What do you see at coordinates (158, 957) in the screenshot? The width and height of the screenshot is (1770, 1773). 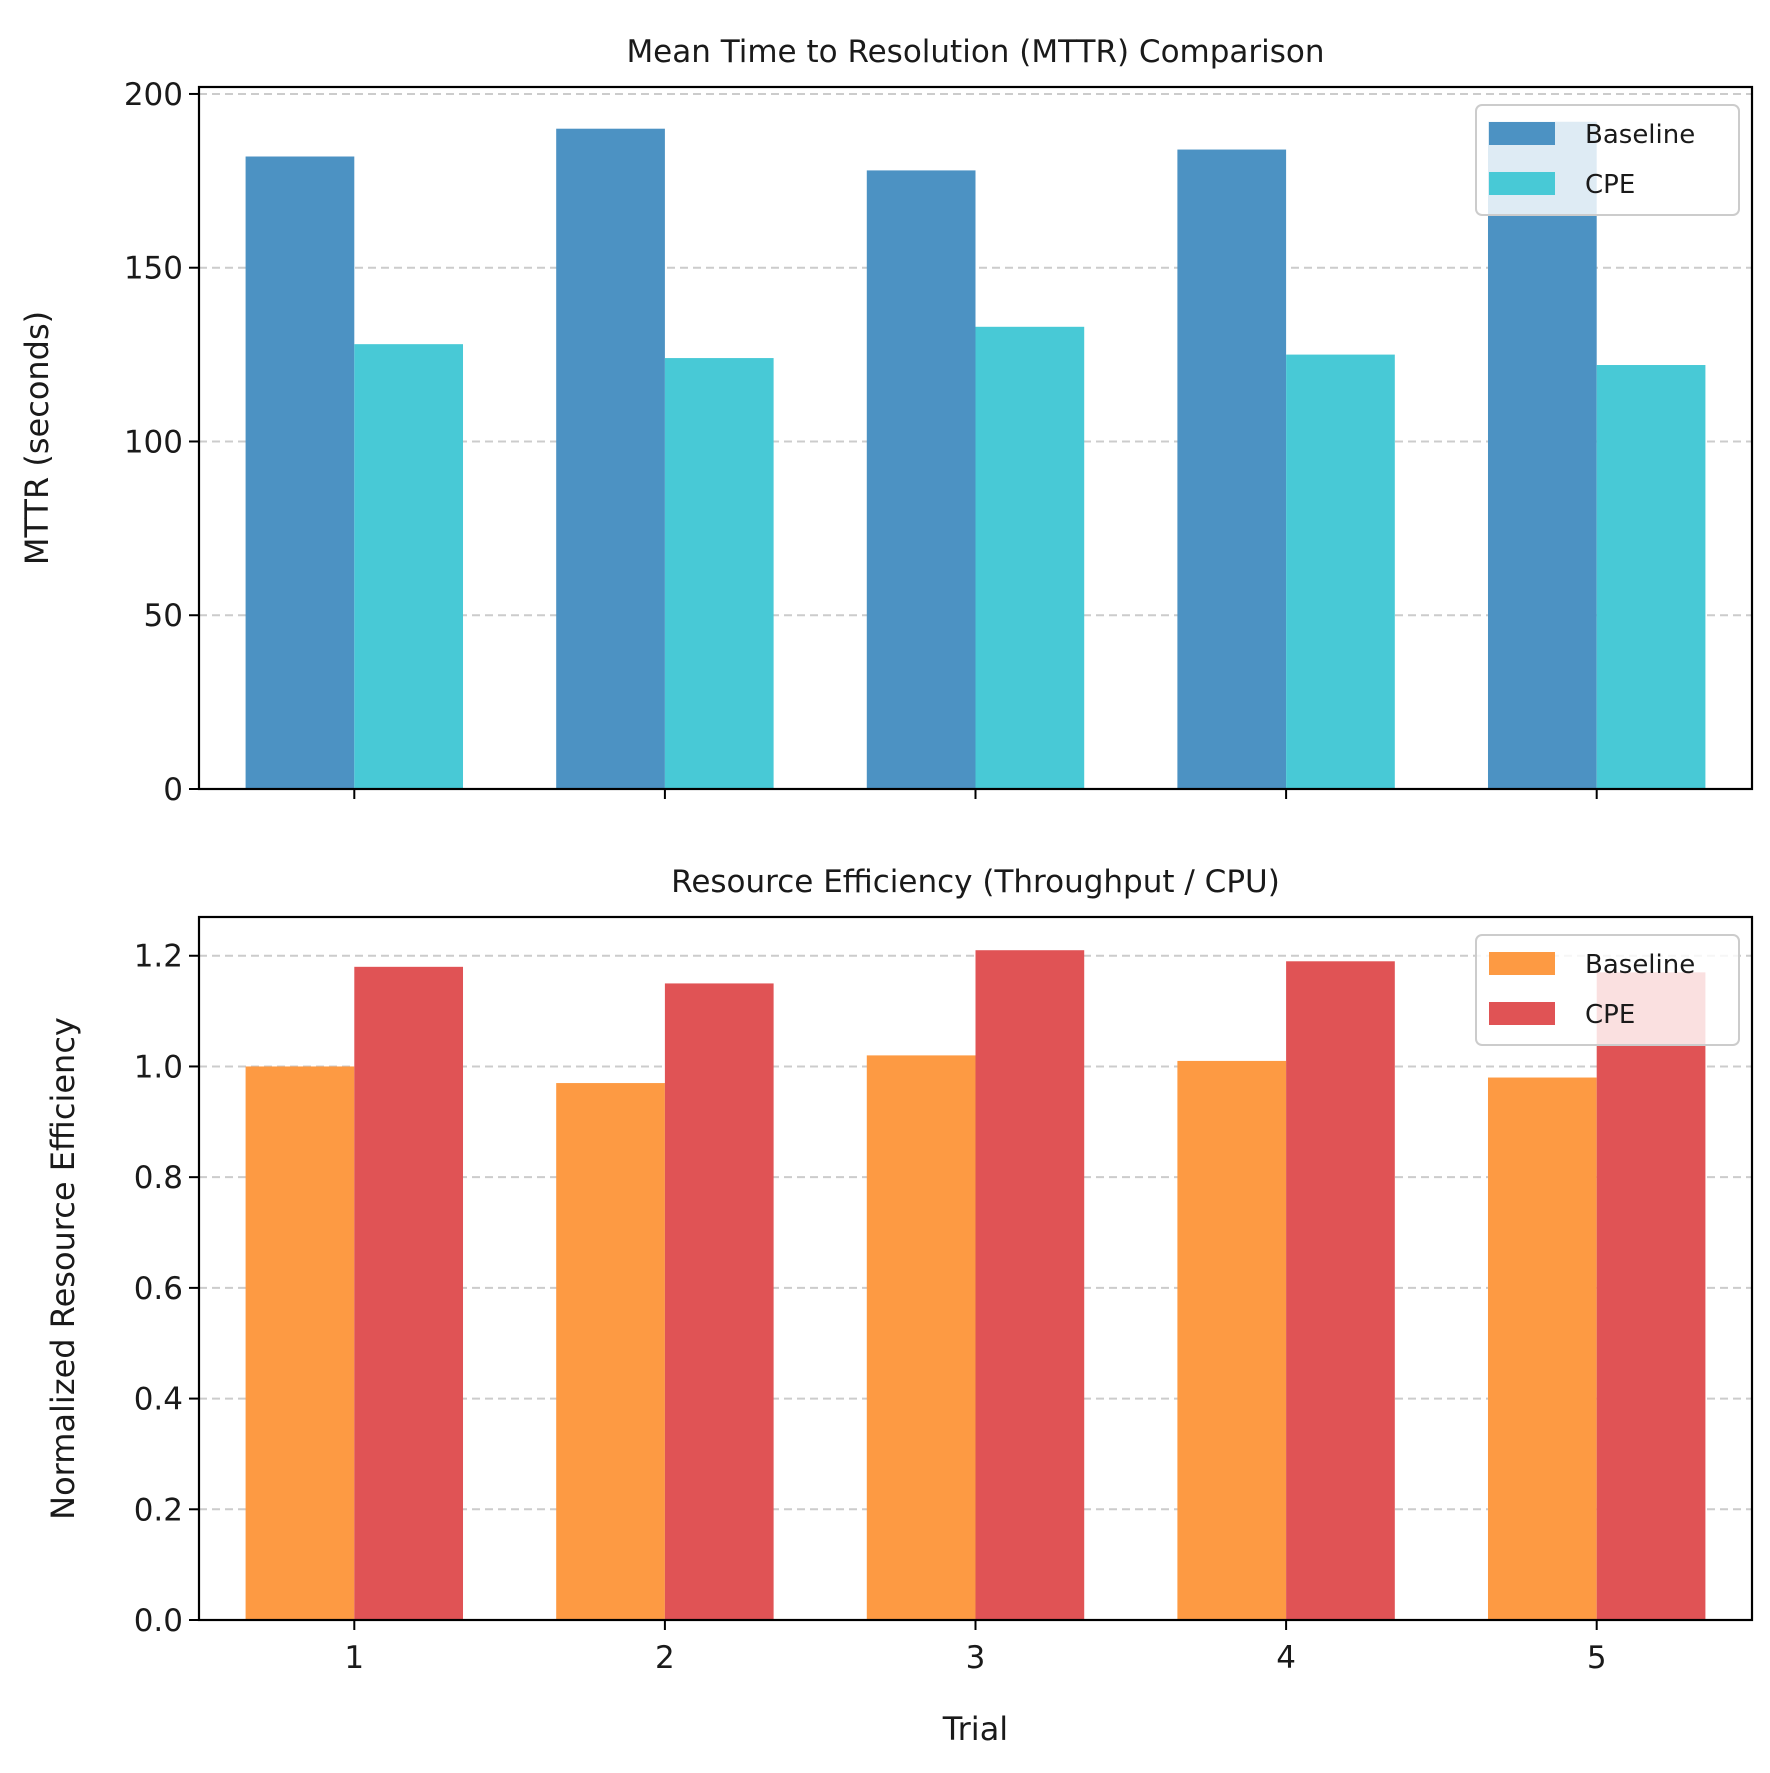 I see `y-tick-label: 1.2` at bounding box center [158, 957].